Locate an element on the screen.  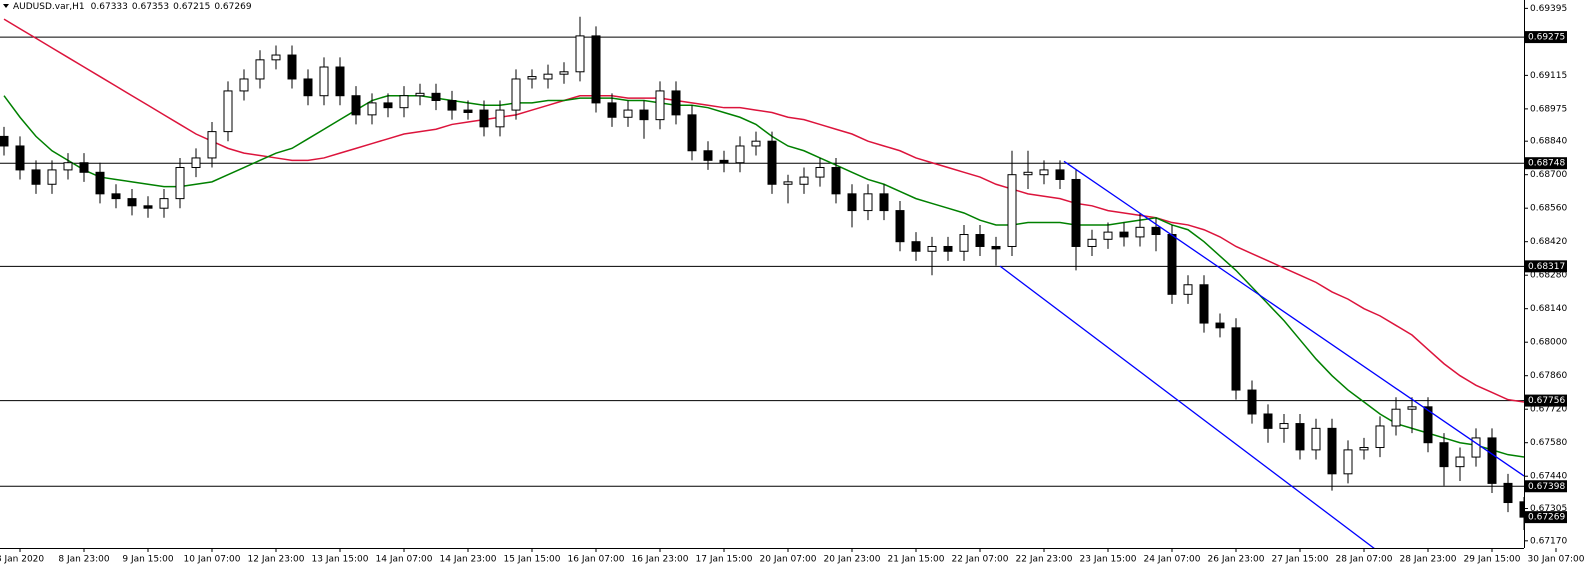
x-tick-label: 23 Jan 15:00 is located at coordinates (1108, 560).